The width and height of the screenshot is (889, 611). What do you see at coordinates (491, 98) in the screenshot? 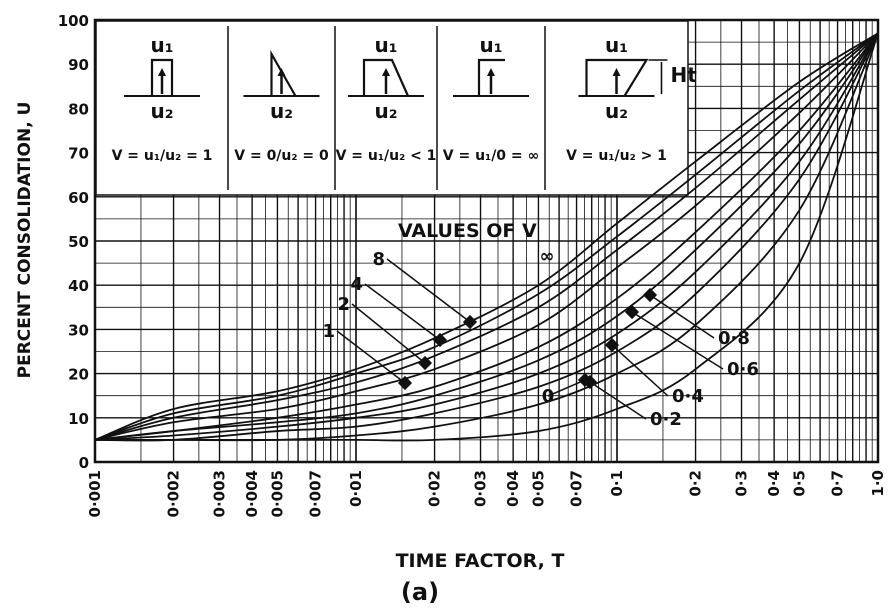
I see `inset-panel: u₁ V = u₁/0 = ∞` at bounding box center [491, 98].